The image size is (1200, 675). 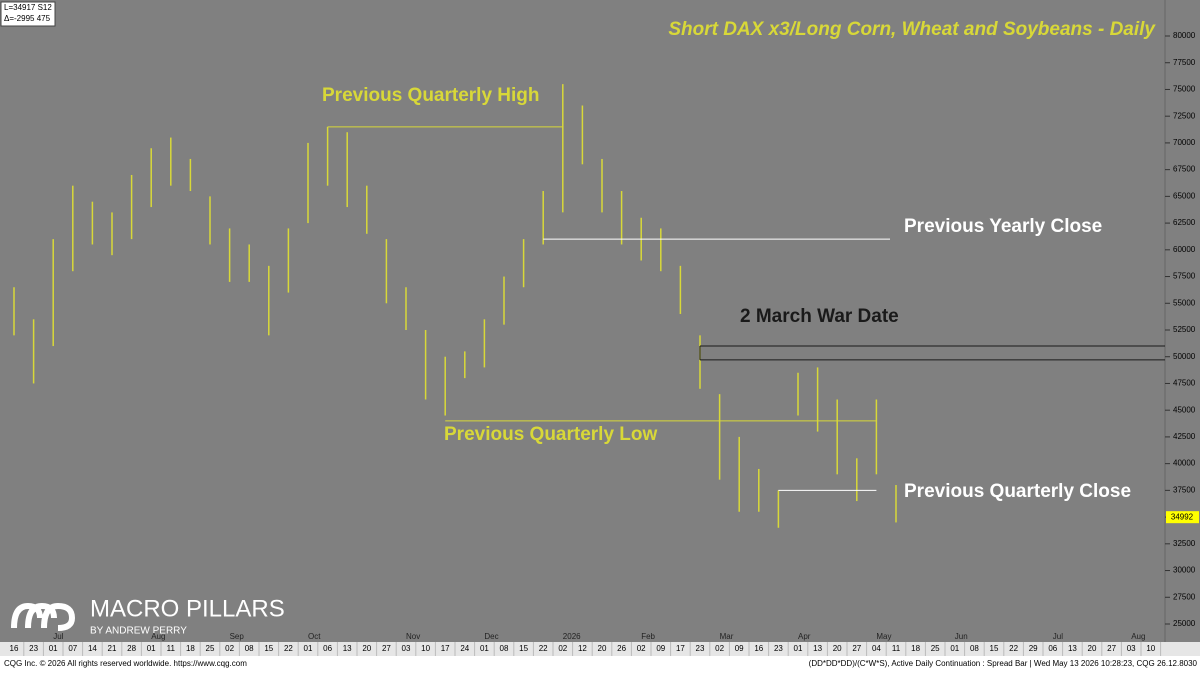 I want to click on x-tick-label: 17, so click(x=445, y=648).